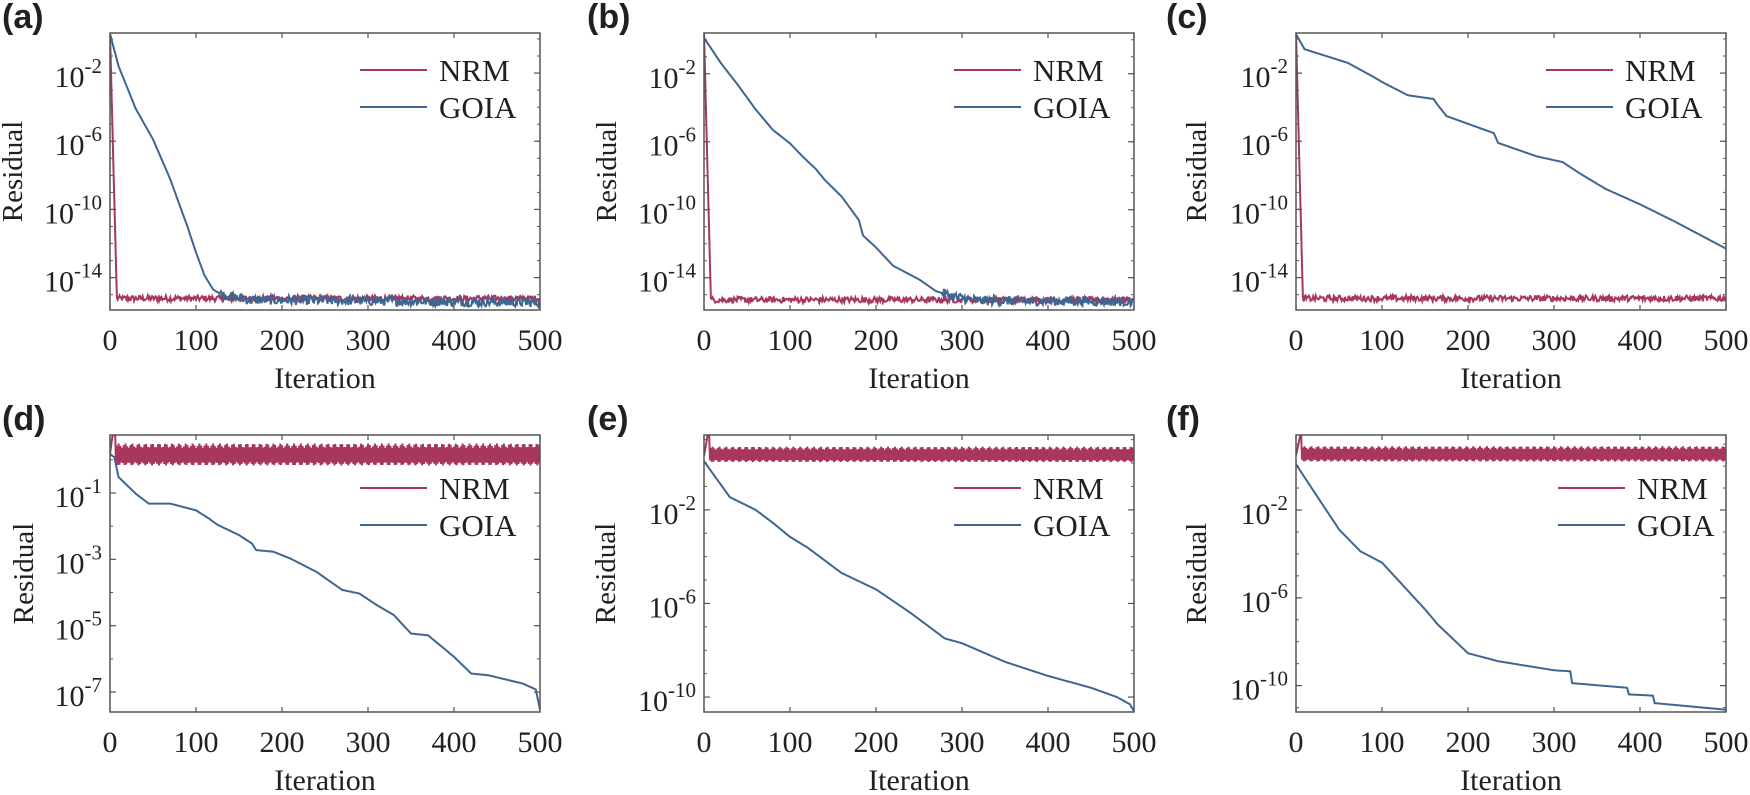  I want to click on panel-label: (f), so click(1183, 419).